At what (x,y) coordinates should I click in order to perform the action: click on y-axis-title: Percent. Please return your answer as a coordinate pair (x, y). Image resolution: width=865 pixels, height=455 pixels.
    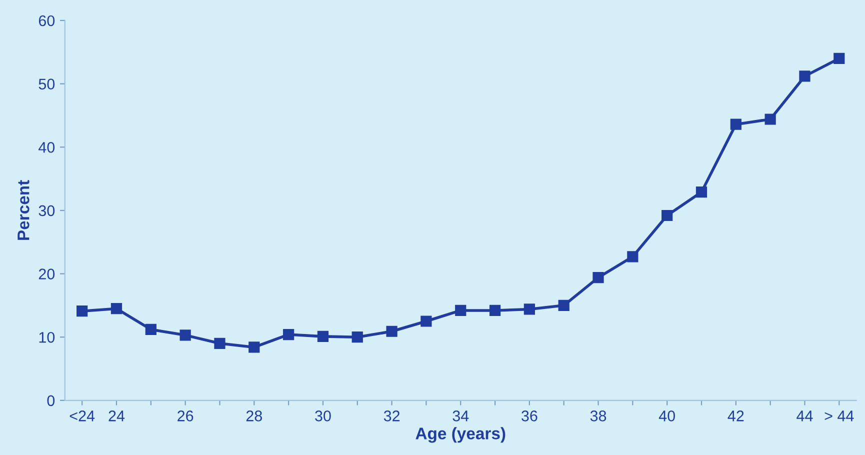
    Looking at the image, I should click on (24, 210).